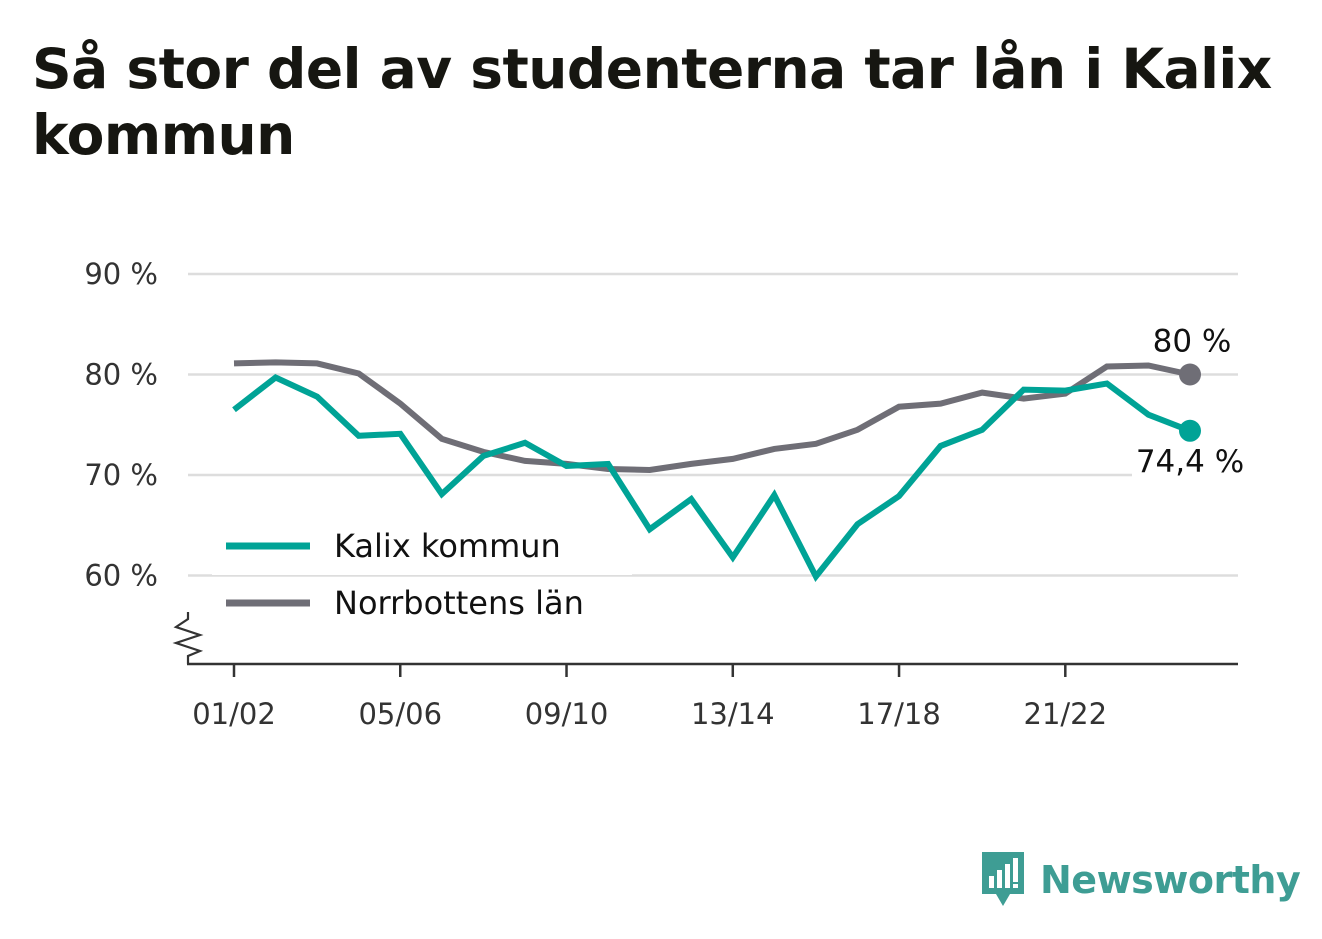  I want to click on y-axis-ticks: 60 % 70 % 80 % 90 %, so click(121, 425).